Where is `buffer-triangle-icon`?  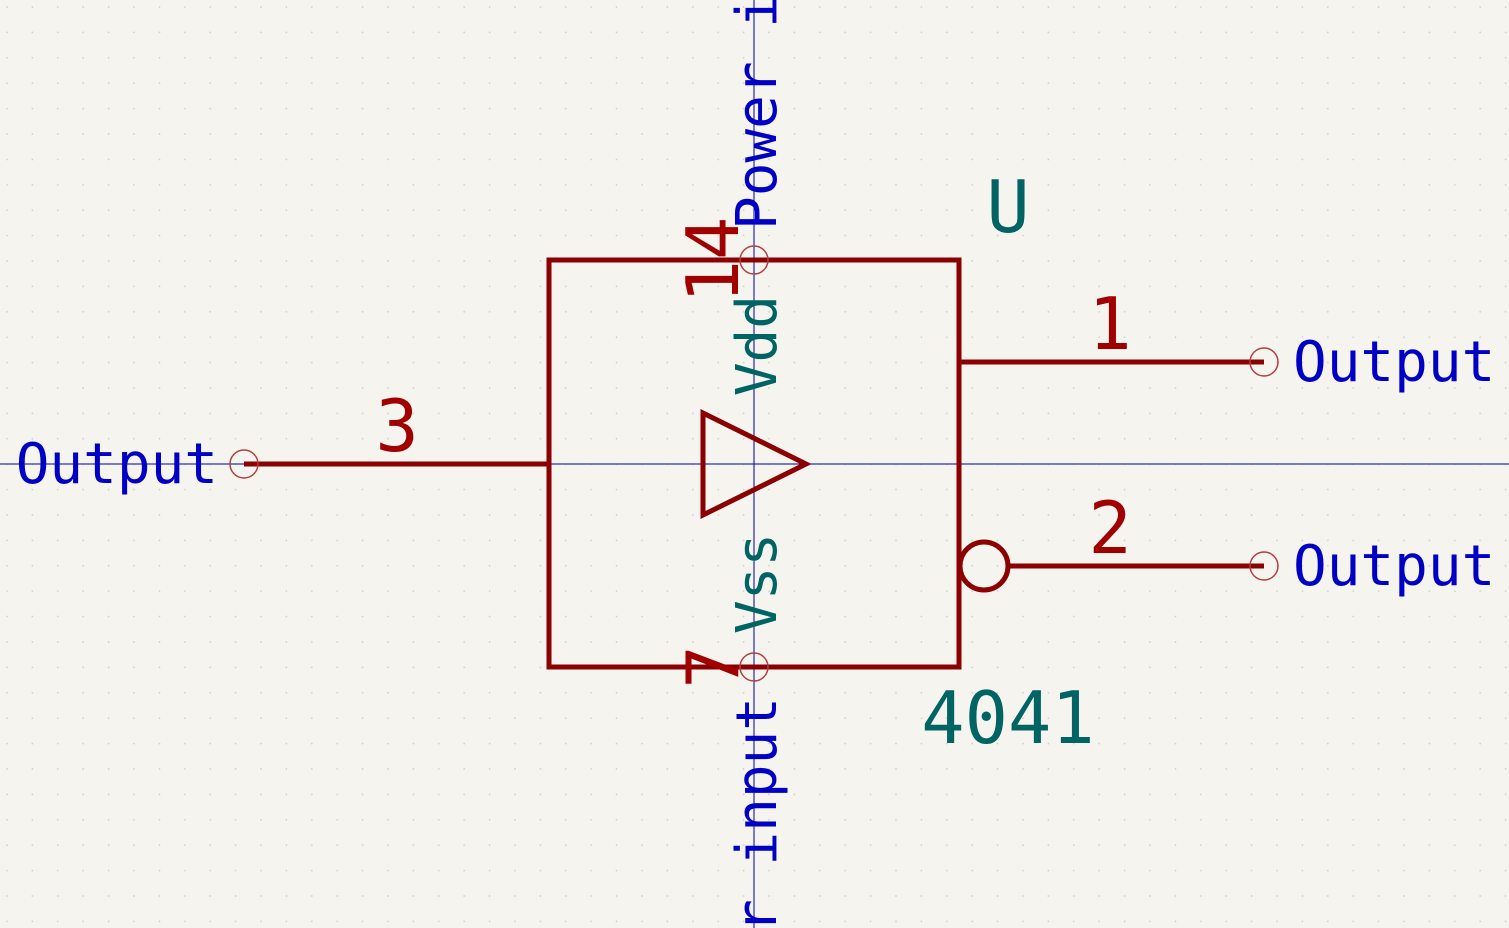
buffer-triangle-icon is located at coordinates (756, 464).